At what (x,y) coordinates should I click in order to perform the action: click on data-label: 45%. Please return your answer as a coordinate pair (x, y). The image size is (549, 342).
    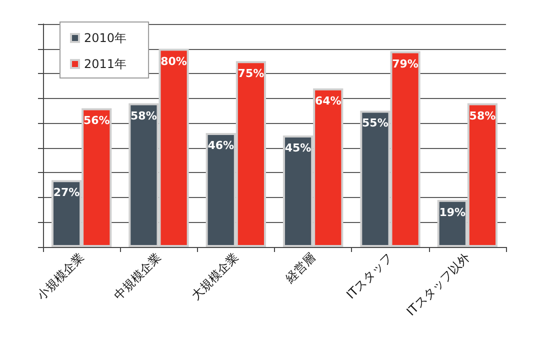
    Looking at the image, I should click on (298, 148).